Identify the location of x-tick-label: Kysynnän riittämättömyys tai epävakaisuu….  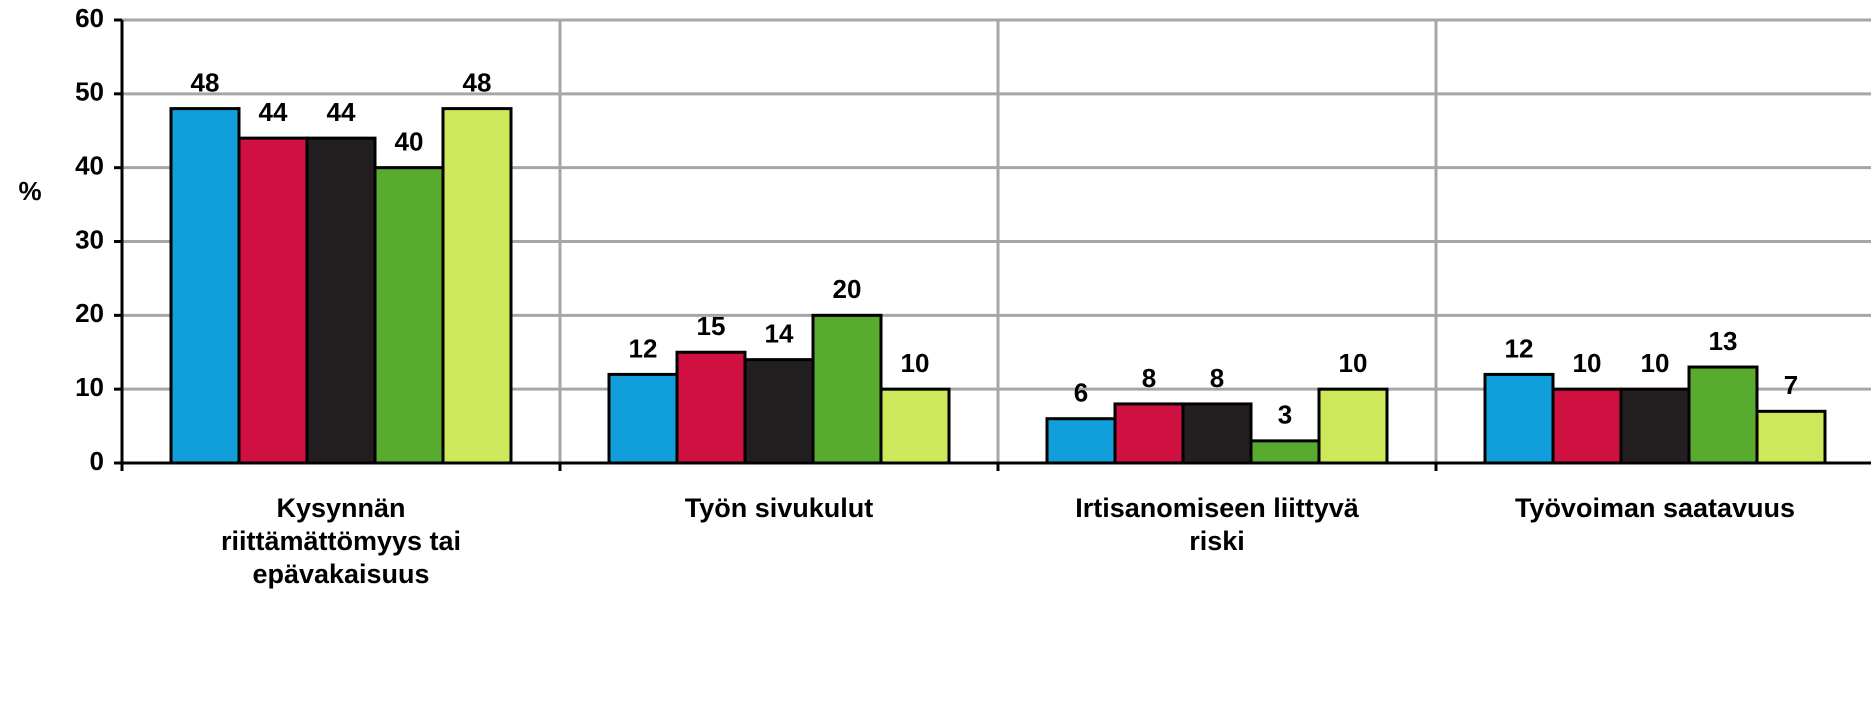
(341, 541).